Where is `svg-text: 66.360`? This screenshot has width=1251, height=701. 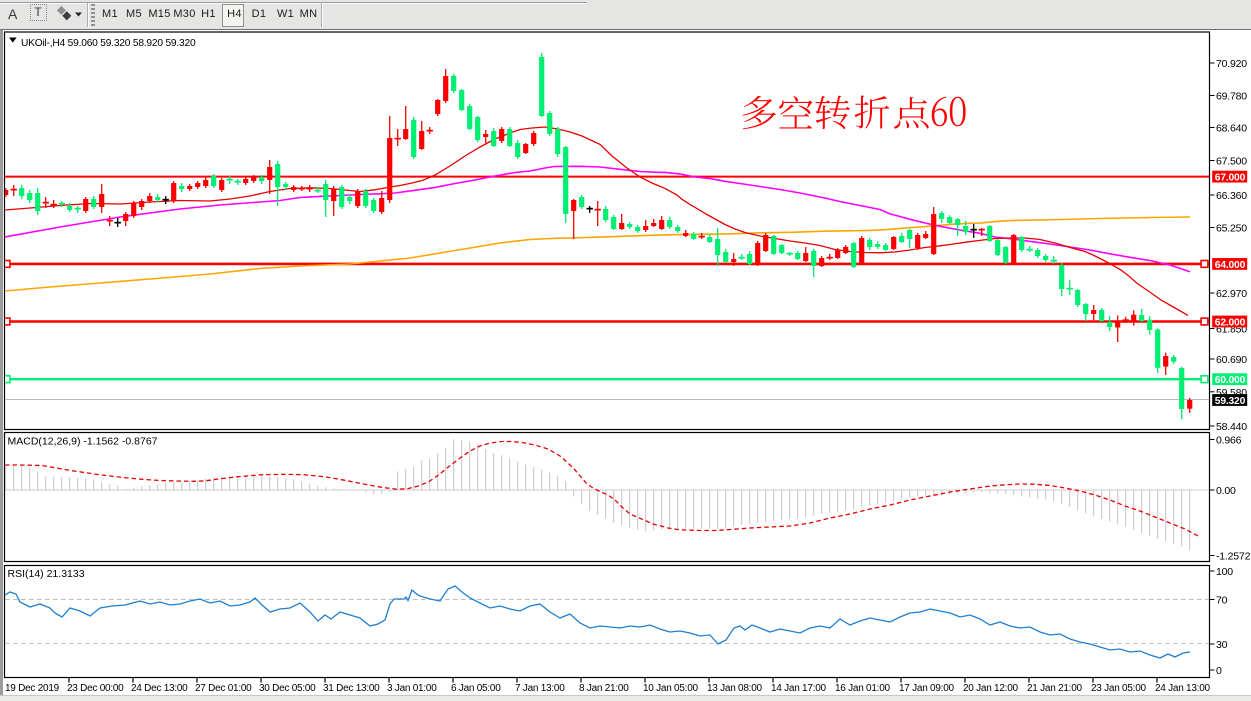
svg-text: 66.360 is located at coordinates (1231, 196).